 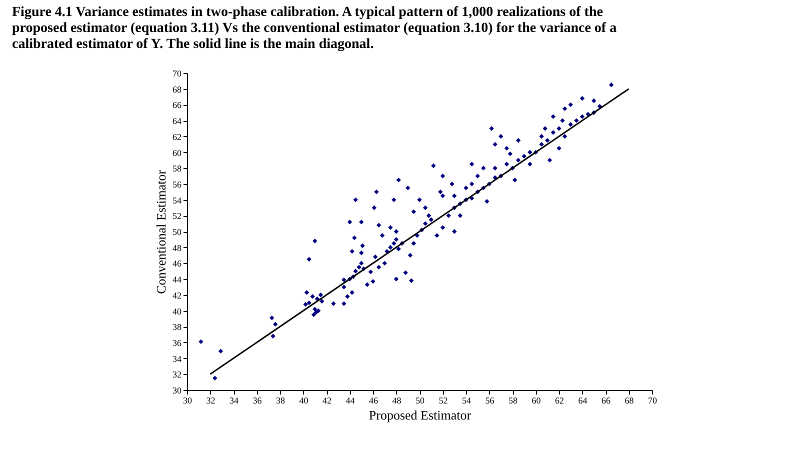 What do you see at coordinates (234, 401) in the screenshot?
I see `x-tick-label: 34` at bounding box center [234, 401].